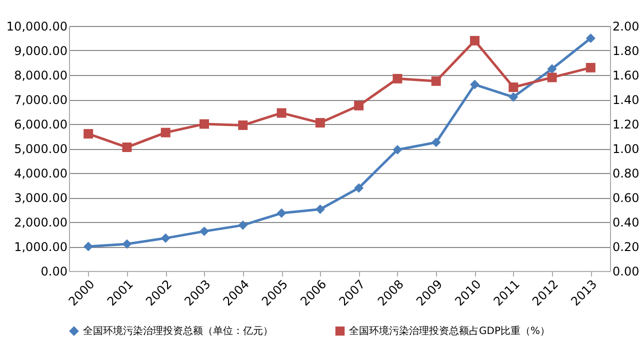 The height and width of the screenshot is (343, 644). What do you see at coordinates (626, 75) in the screenshot?
I see `y2-tick-label: 1.60` at bounding box center [626, 75].